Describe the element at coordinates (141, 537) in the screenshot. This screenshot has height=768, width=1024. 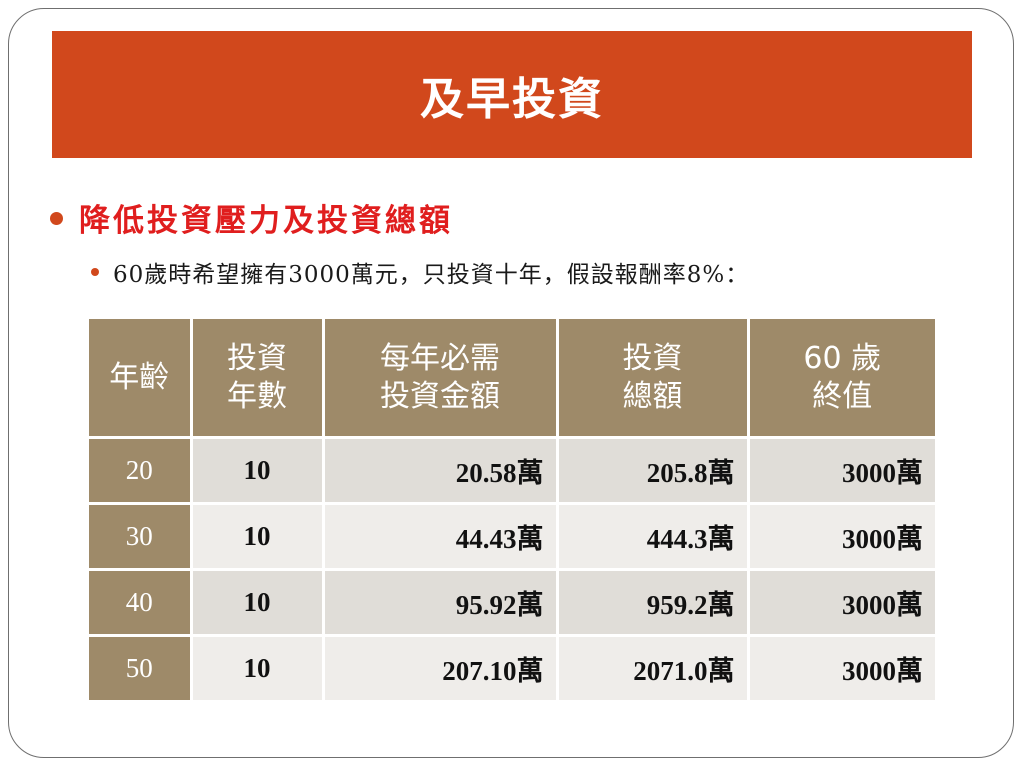
I see `cell-age: 30` at that location.